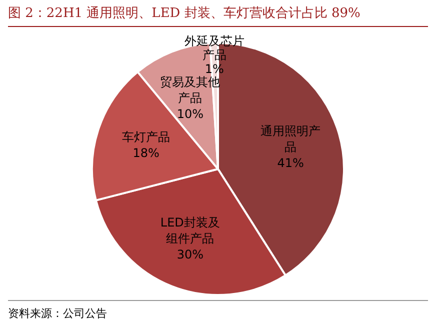 This screenshot has width=436, height=332. What do you see at coordinates (146, 153) in the screenshot?
I see `data-label: 18%` at bounding box center [146, 153].